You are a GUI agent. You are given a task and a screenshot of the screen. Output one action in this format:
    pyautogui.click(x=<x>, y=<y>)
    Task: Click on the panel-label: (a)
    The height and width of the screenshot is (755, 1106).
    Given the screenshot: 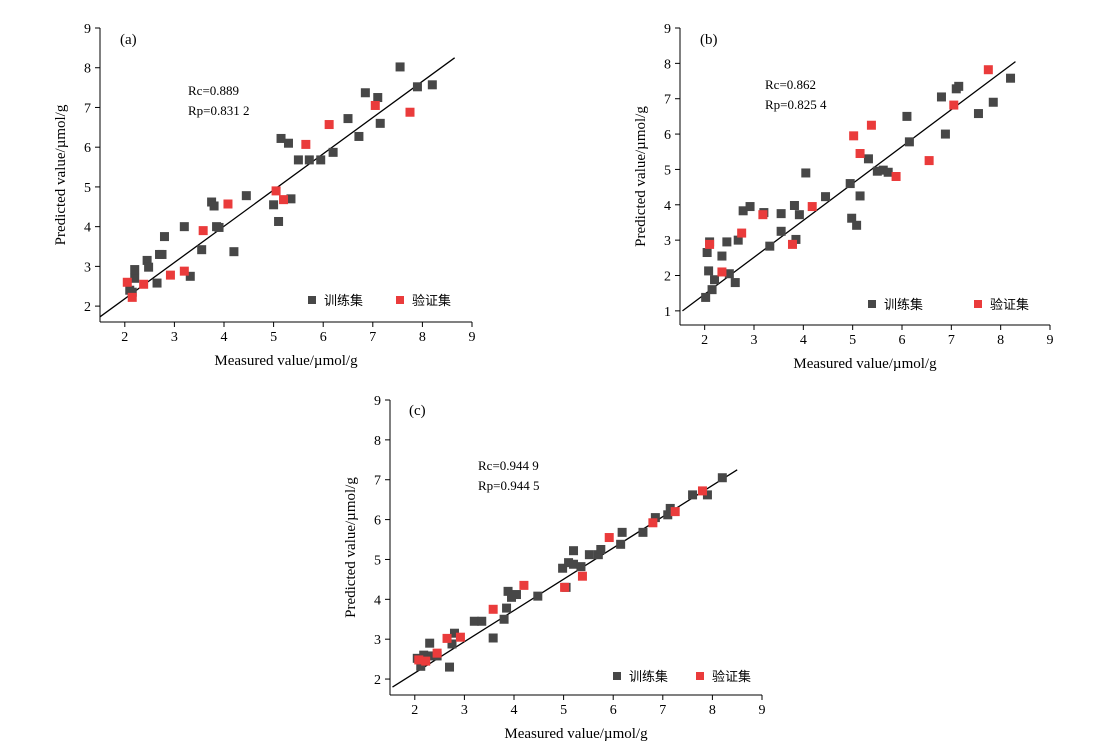 What is the action you would take?
    pyautogui.click(x=128, y=40)
    